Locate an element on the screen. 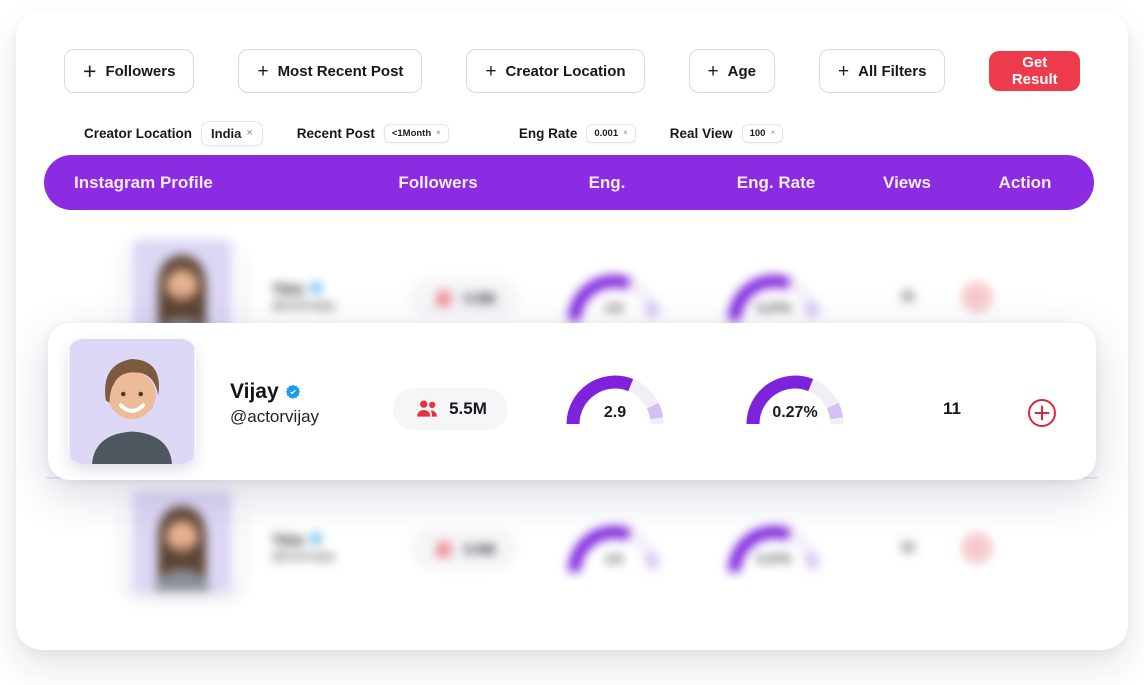  filter-button-label: Age is located at coordinates (741, 71).